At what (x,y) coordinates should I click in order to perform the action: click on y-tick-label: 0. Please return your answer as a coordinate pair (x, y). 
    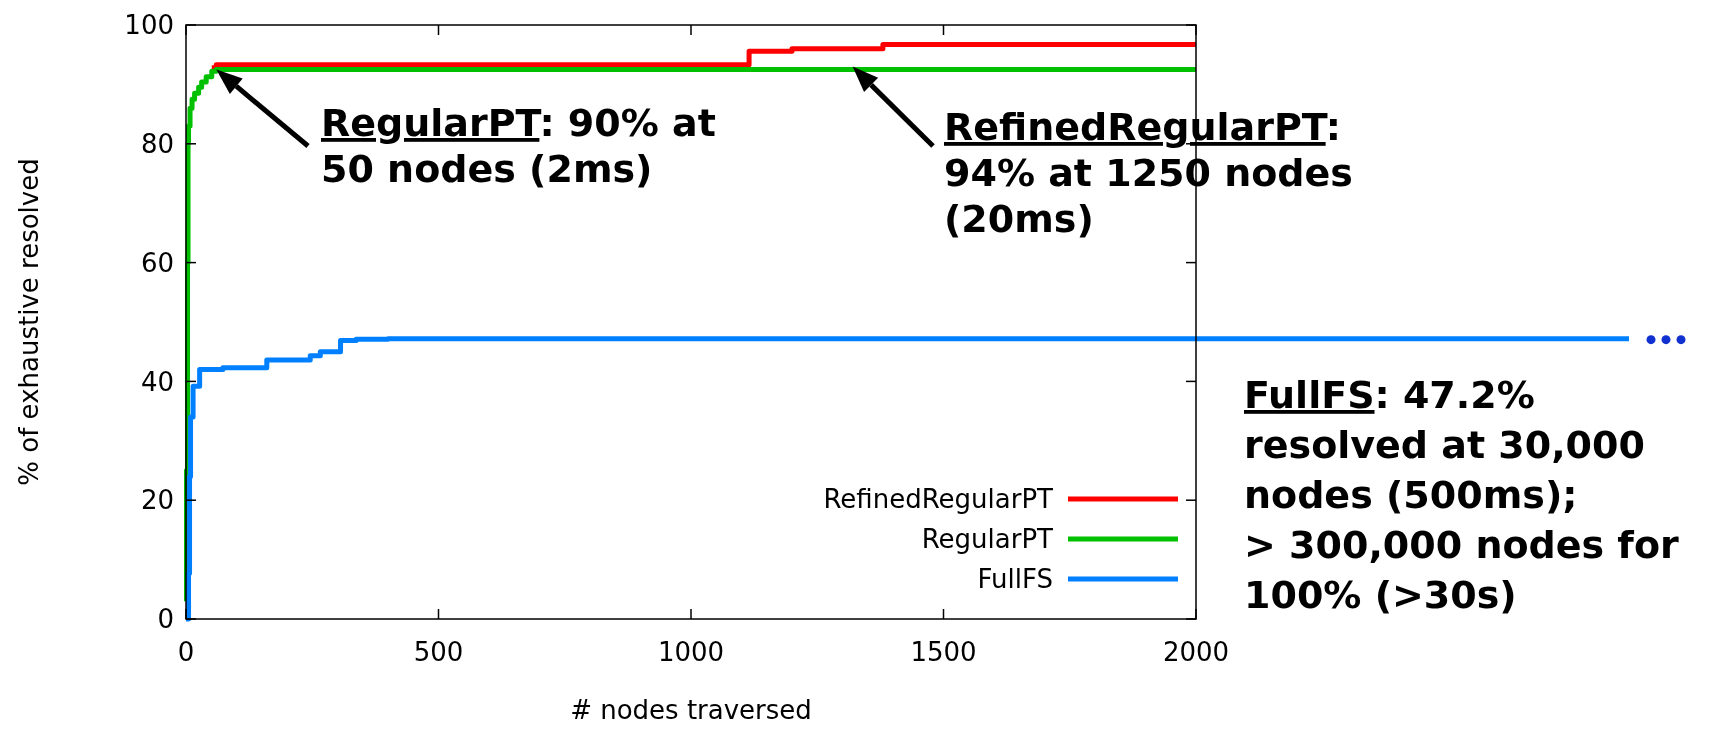
    Looking at the image, I should click on (165, 619).